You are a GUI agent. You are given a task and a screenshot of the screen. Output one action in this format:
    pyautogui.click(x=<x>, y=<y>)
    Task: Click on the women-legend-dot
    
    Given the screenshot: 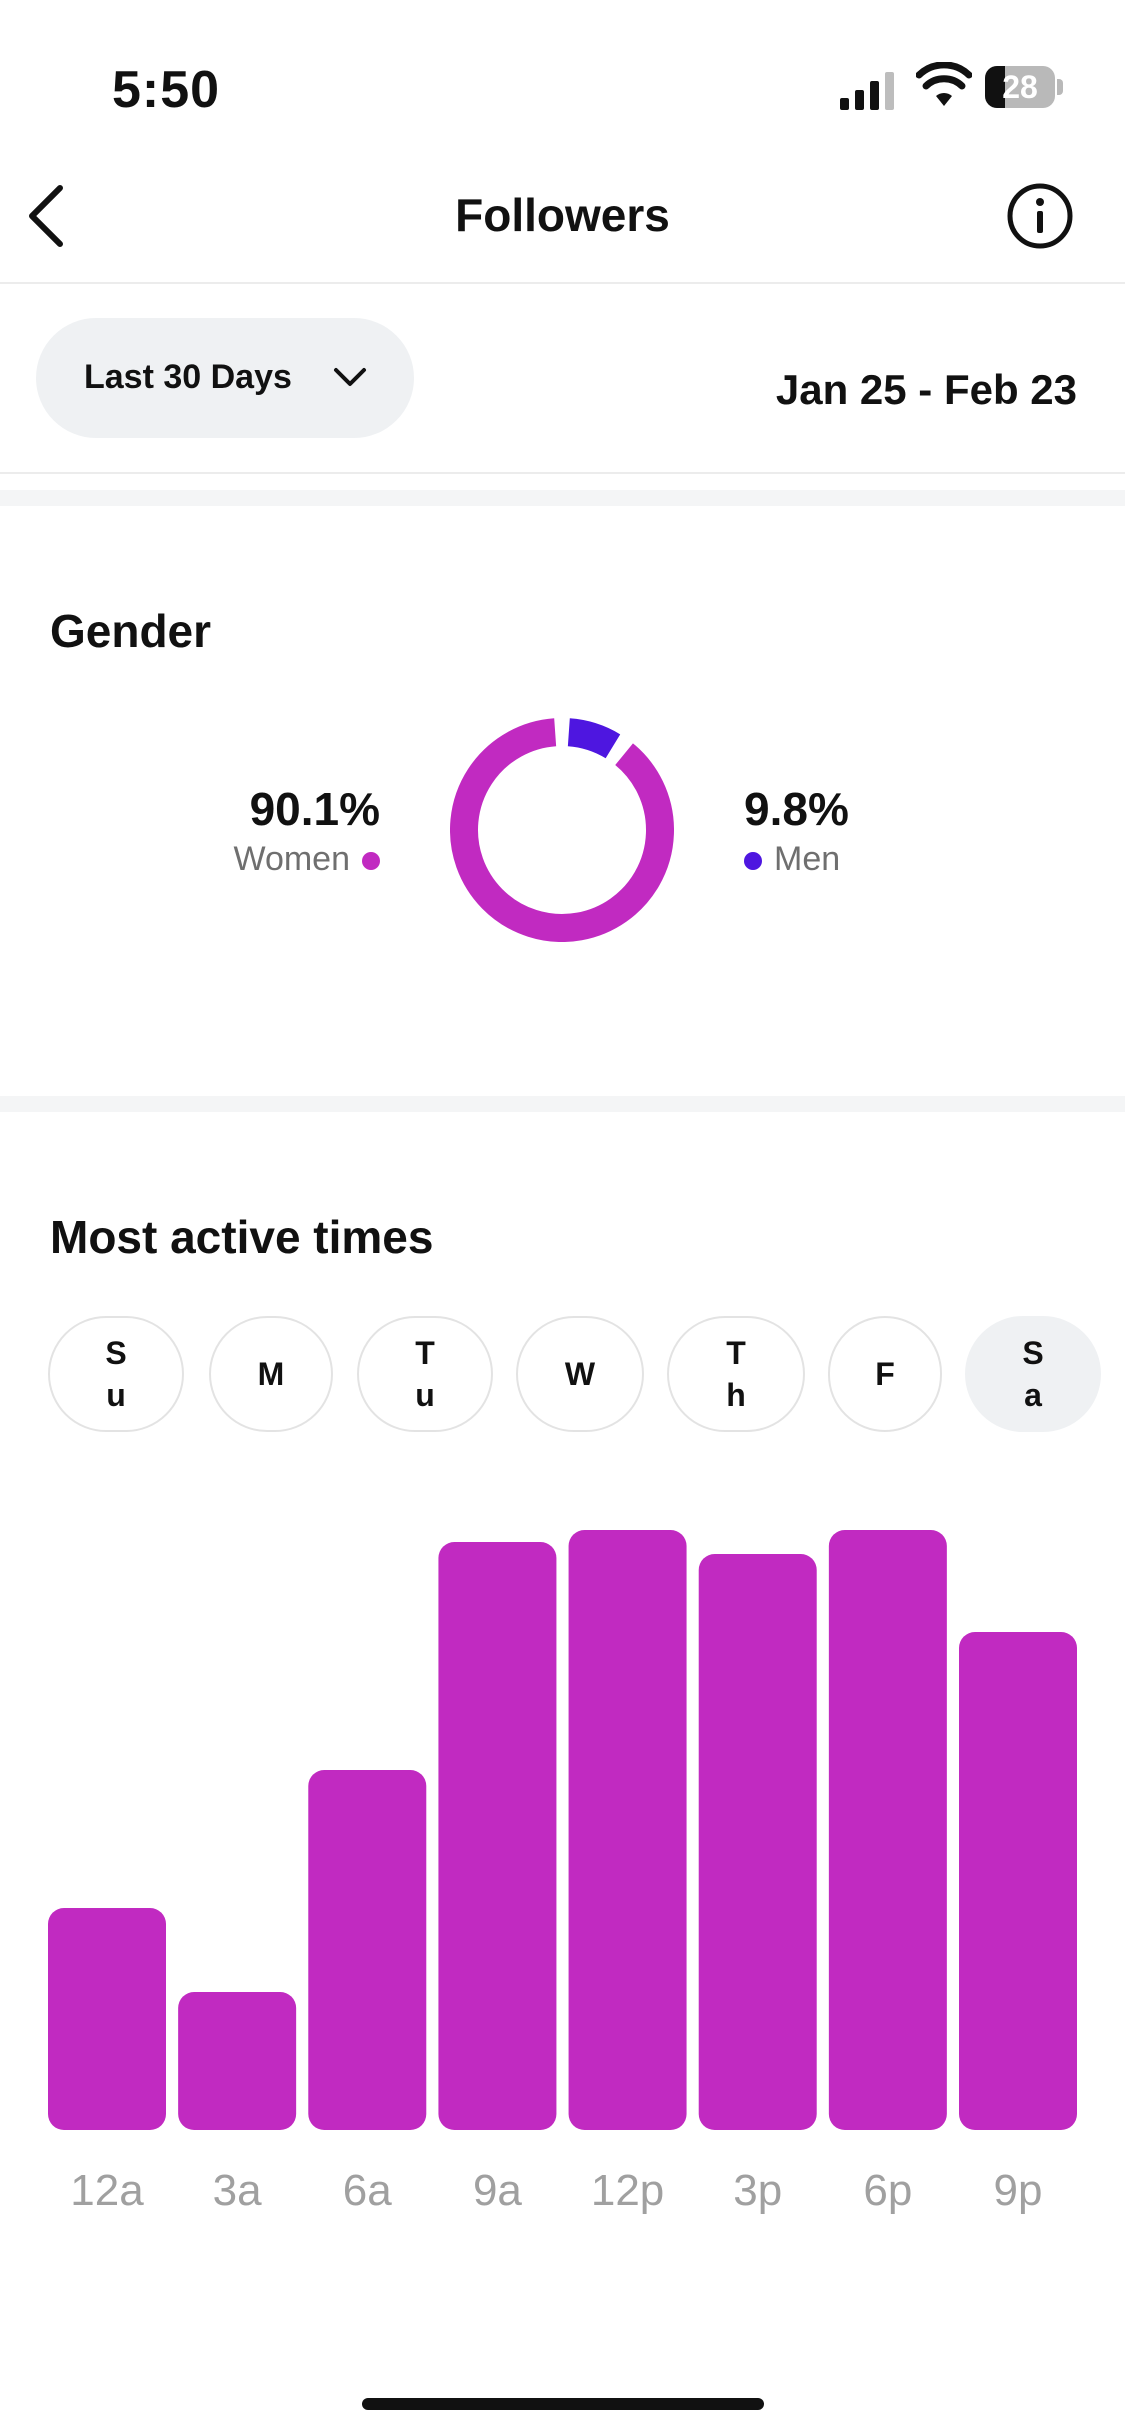 What is the action you would take?
    pyautogui.click(x=371, y=861)
    